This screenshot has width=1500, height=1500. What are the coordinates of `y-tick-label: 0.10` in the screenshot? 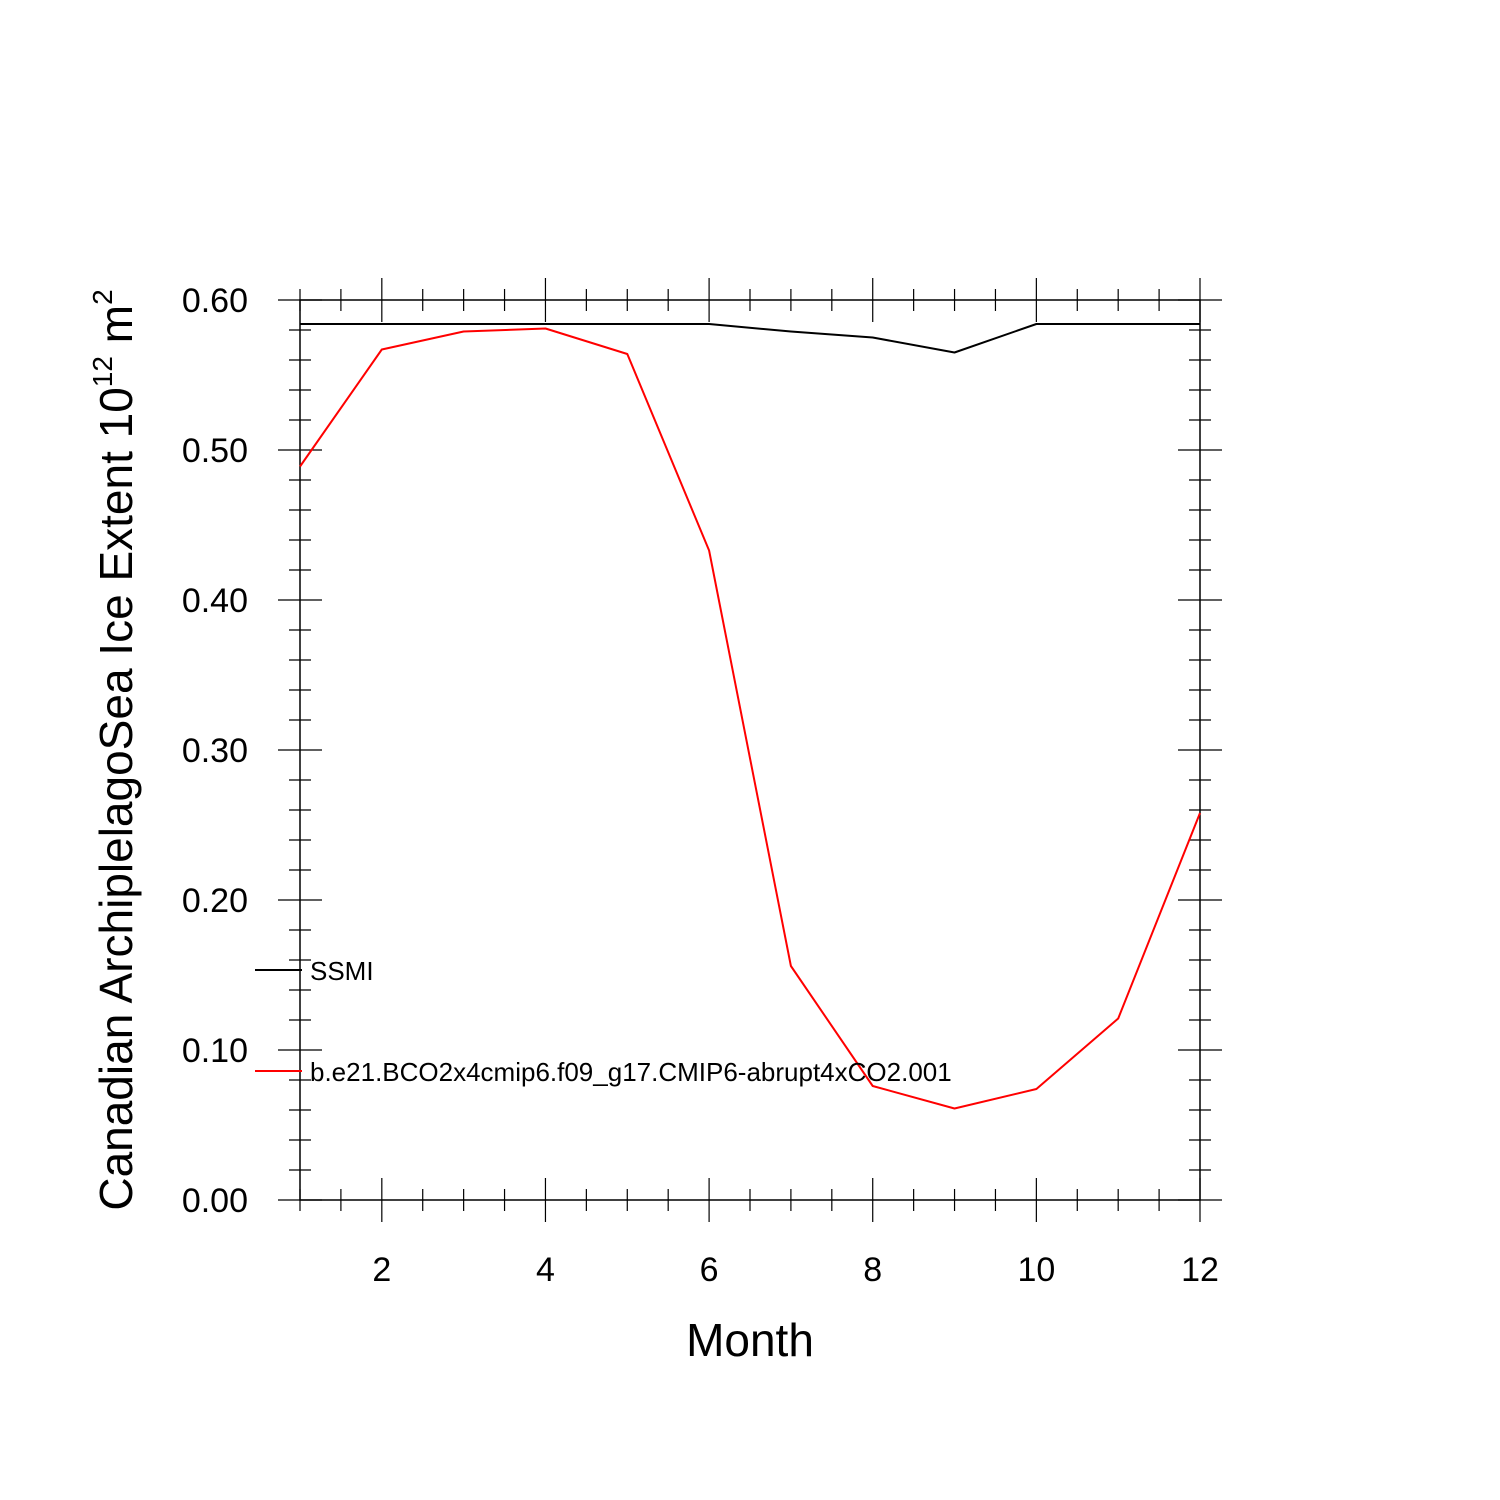 It's located at (215, 1051).